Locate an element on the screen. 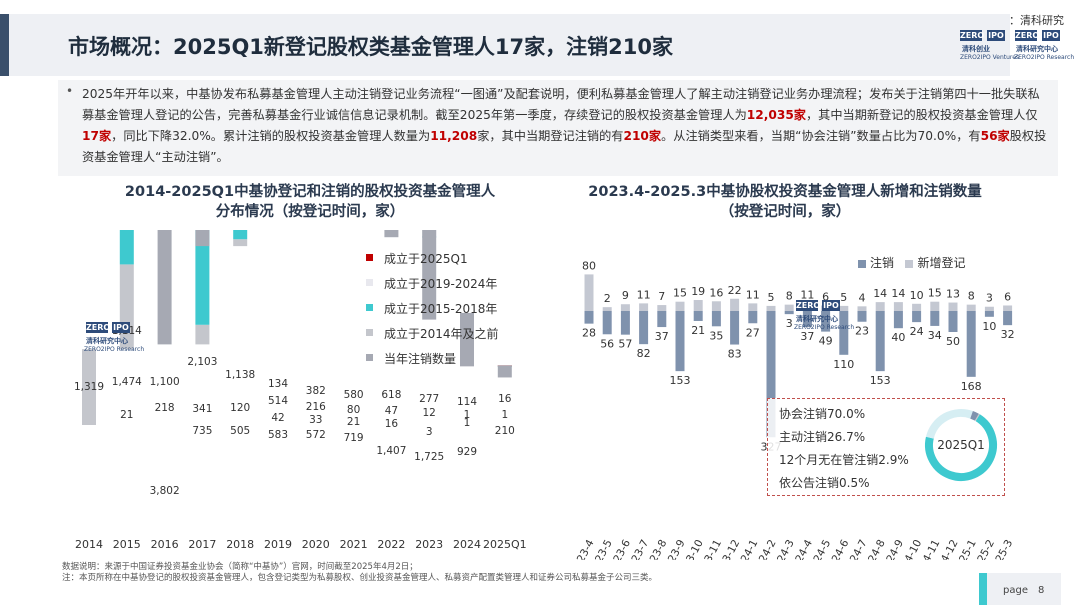 This screenshot has width=1080, height=608. wm-logo-cn: 清科研究中心 is located at coordinates (107, 341).